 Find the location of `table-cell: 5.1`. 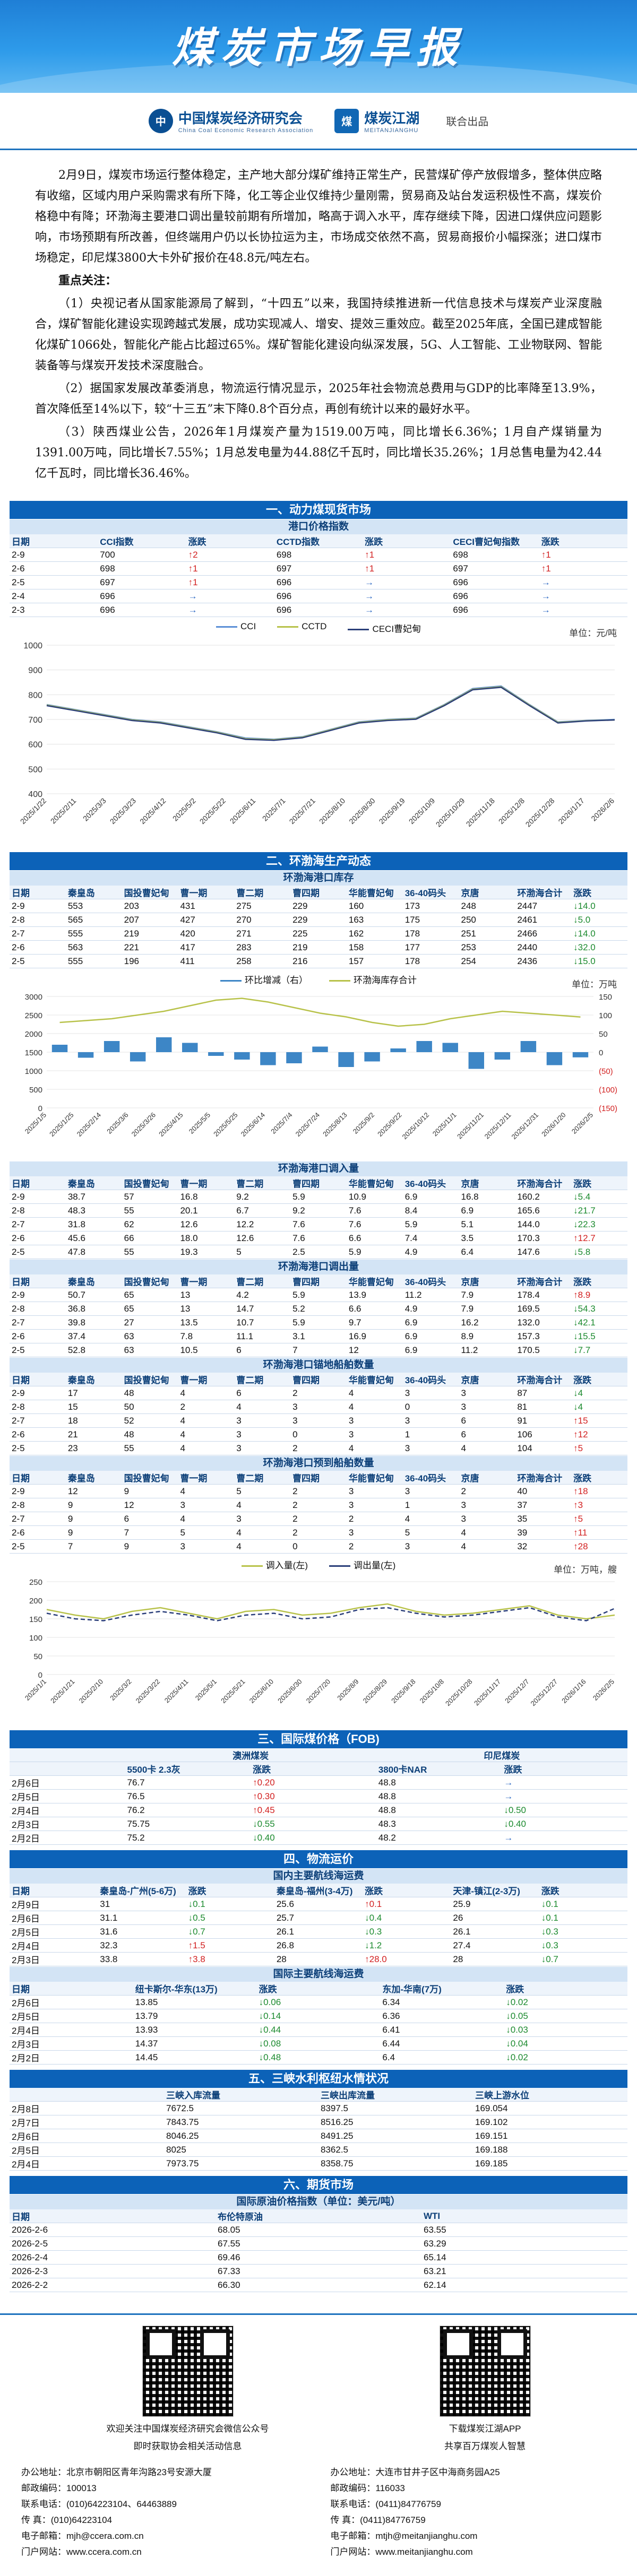

table-cell: 5.1 is located at coordinates (487, 1224).